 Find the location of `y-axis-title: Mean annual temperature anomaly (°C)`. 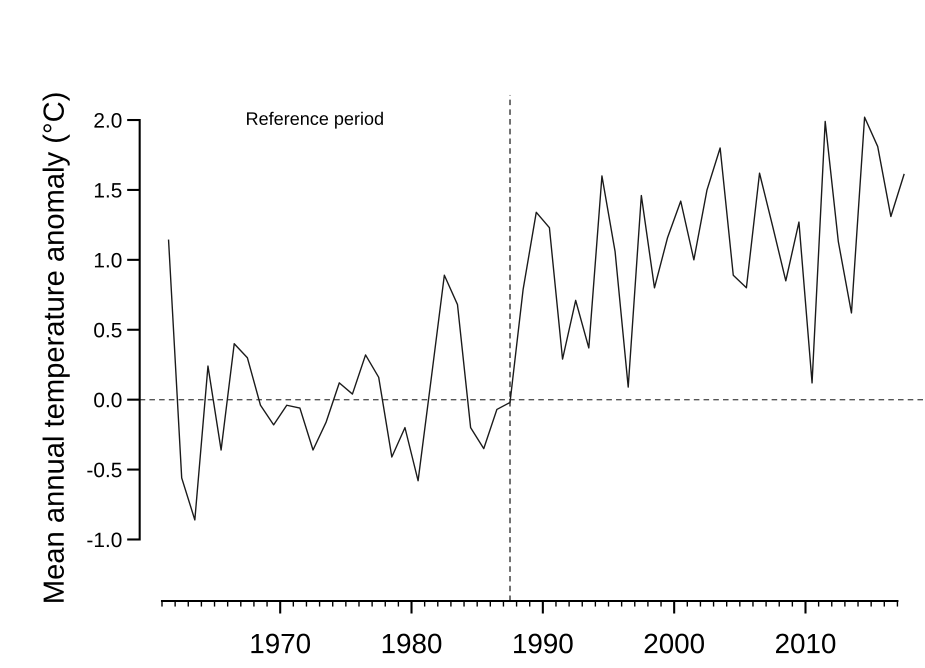

y-axis-title: Mean annual temperature anomaly (°C) is located at coordinates (56, 347).